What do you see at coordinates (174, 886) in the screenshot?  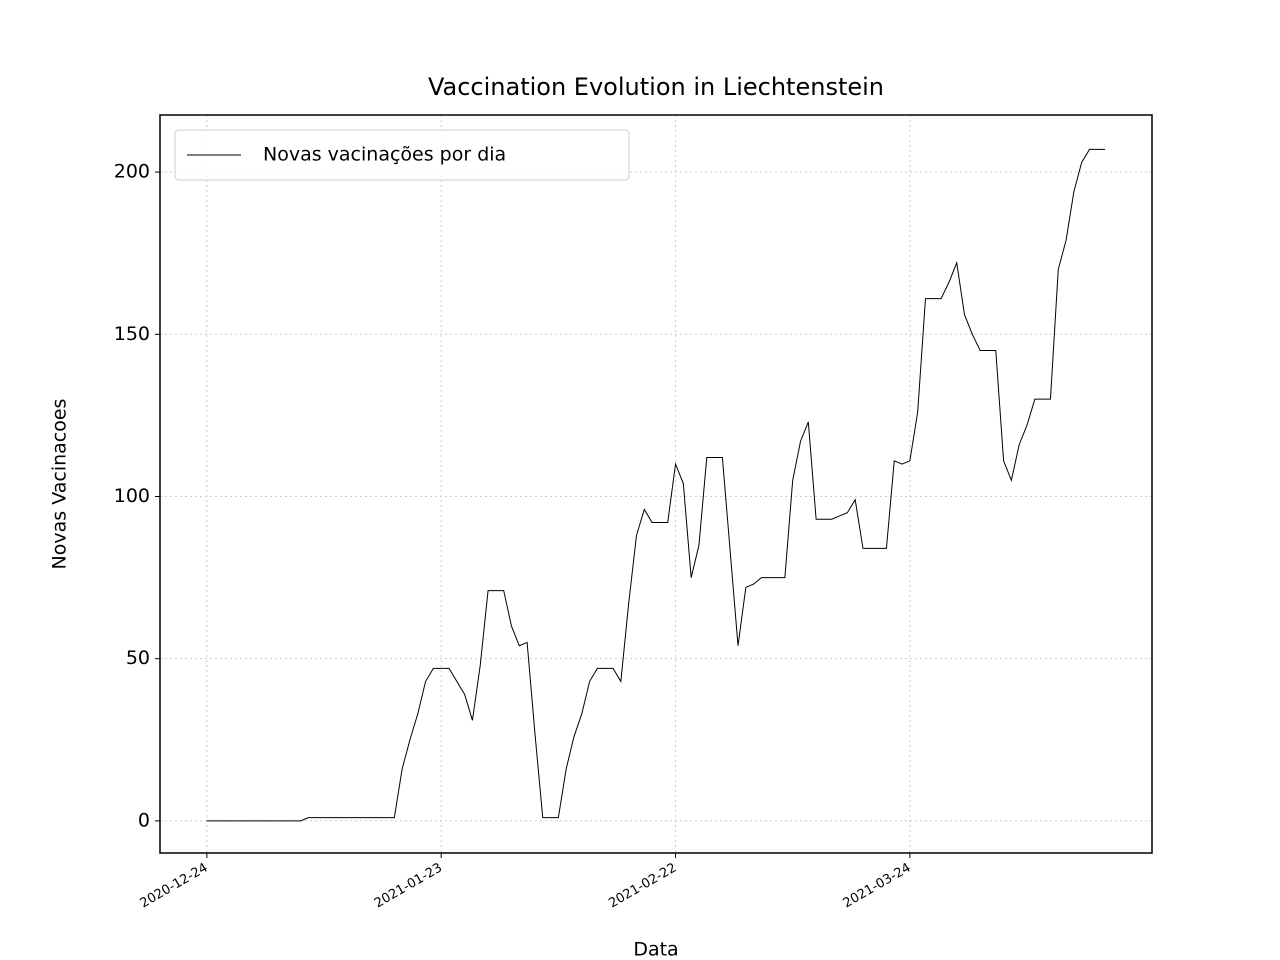 I see `x-tick-label: 2020-12-24` at bounding box center [174, 886].